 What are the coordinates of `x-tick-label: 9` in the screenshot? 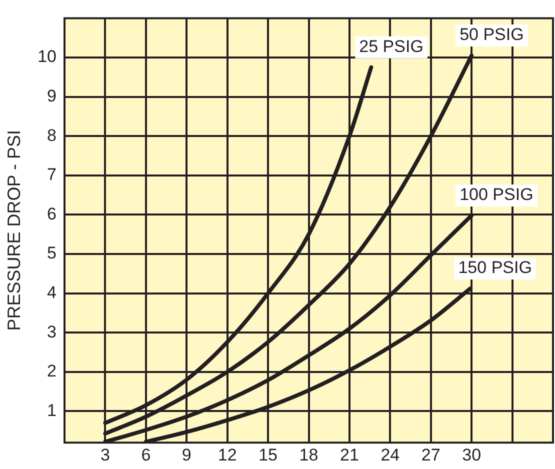 It's located at (187, 454).